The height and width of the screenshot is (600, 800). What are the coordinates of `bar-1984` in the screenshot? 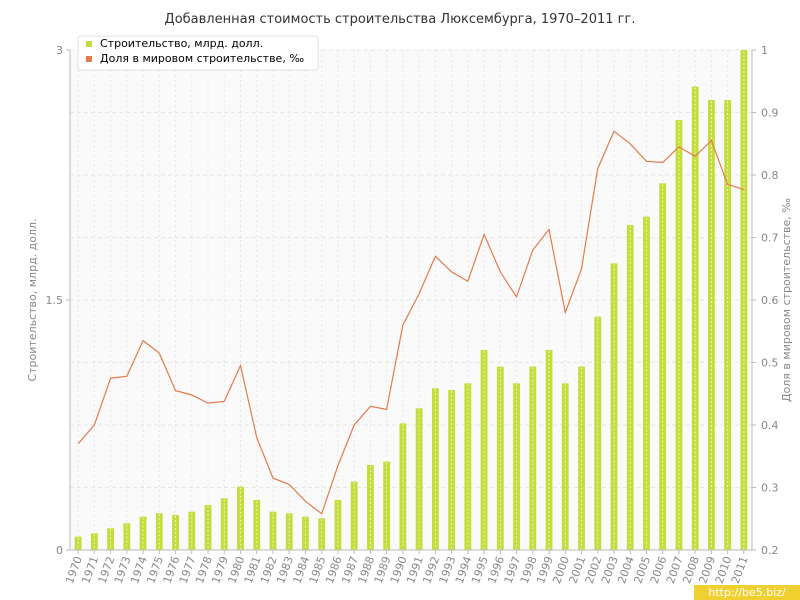 It's located at (305, 533).